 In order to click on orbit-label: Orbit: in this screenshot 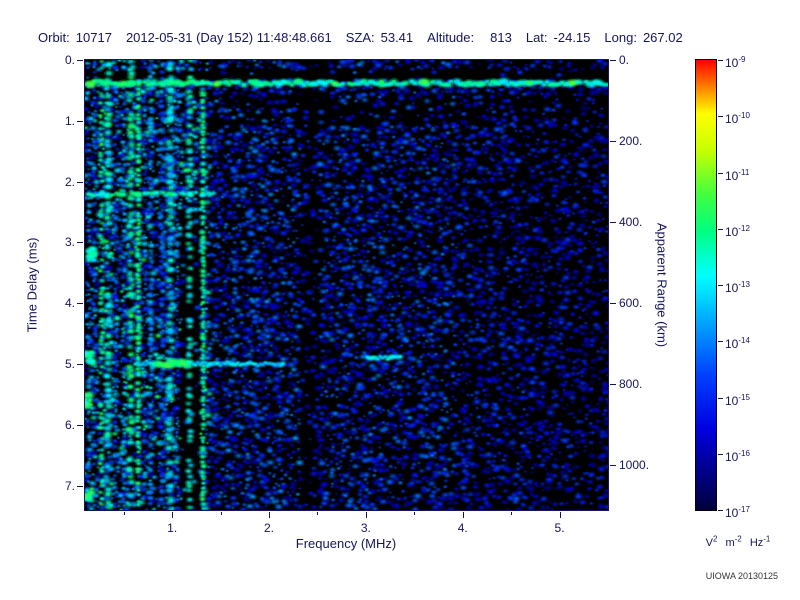, I will do `click(54, 37)`.